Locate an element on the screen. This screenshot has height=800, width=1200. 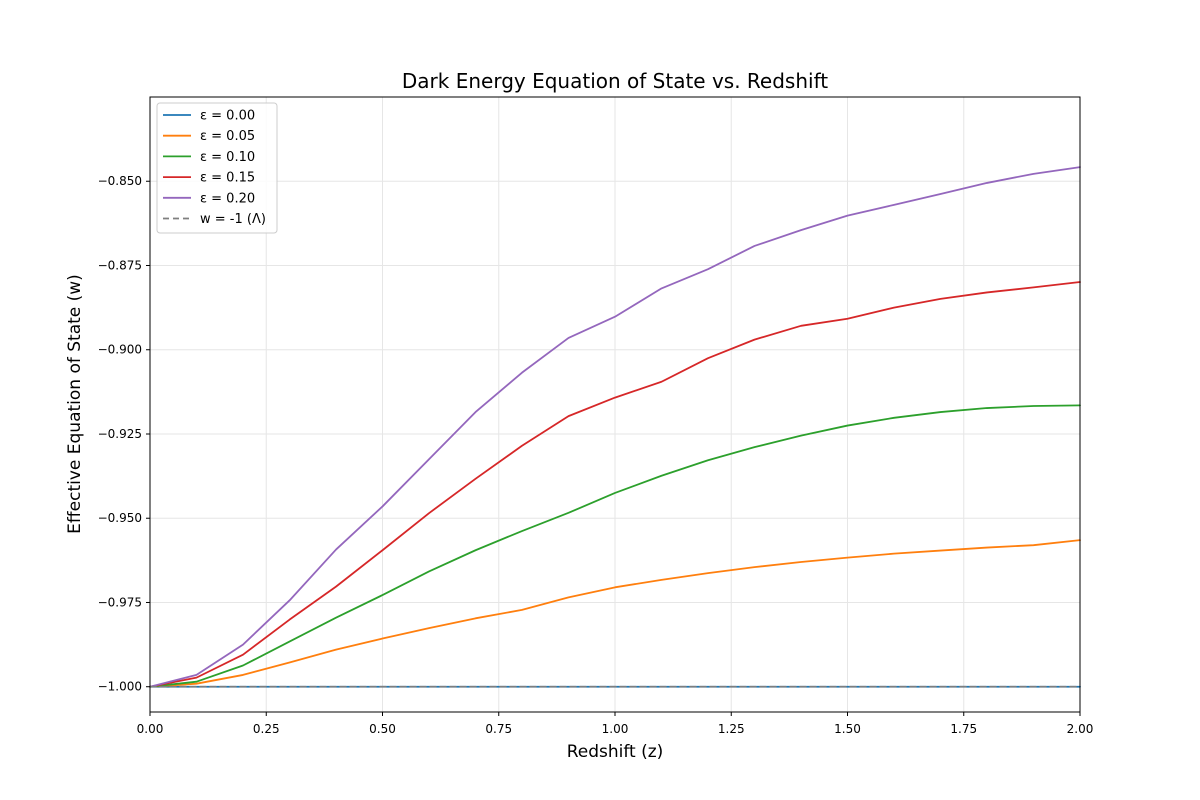
legend-label: ε = 0.00 is located at coordinates (227, 116).